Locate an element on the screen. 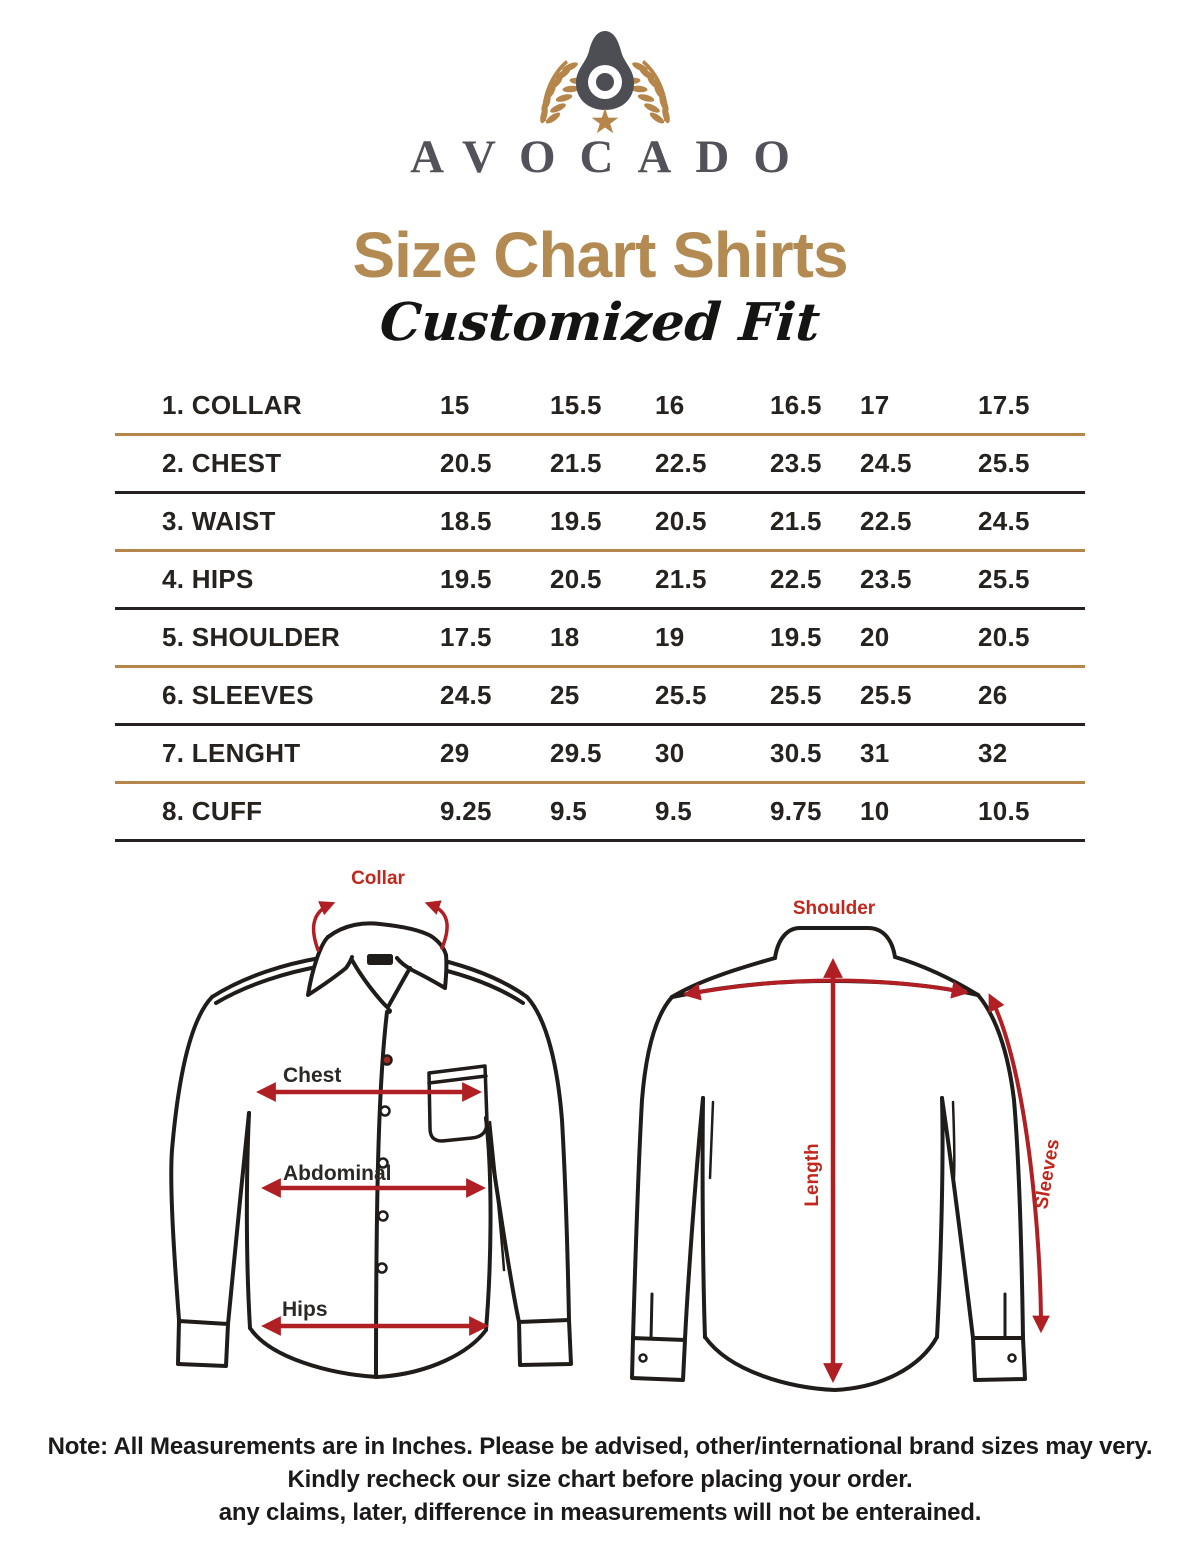 This screenshot has width=1200, height=1553. size-value: 19 is located at coordinates (670, 637).